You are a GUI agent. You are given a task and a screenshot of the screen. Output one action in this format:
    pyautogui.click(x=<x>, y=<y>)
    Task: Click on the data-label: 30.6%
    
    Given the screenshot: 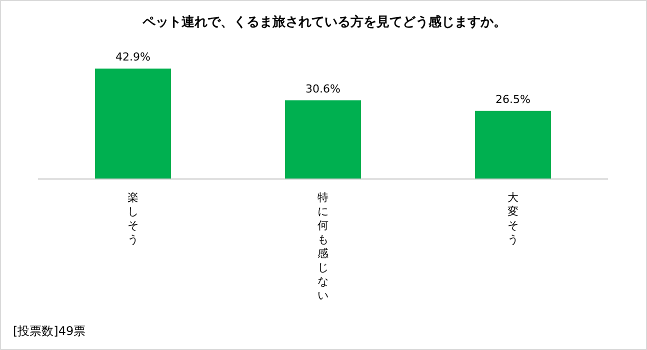 What is the action you would take?
    pyautogui.click(x=323, y=89)
    